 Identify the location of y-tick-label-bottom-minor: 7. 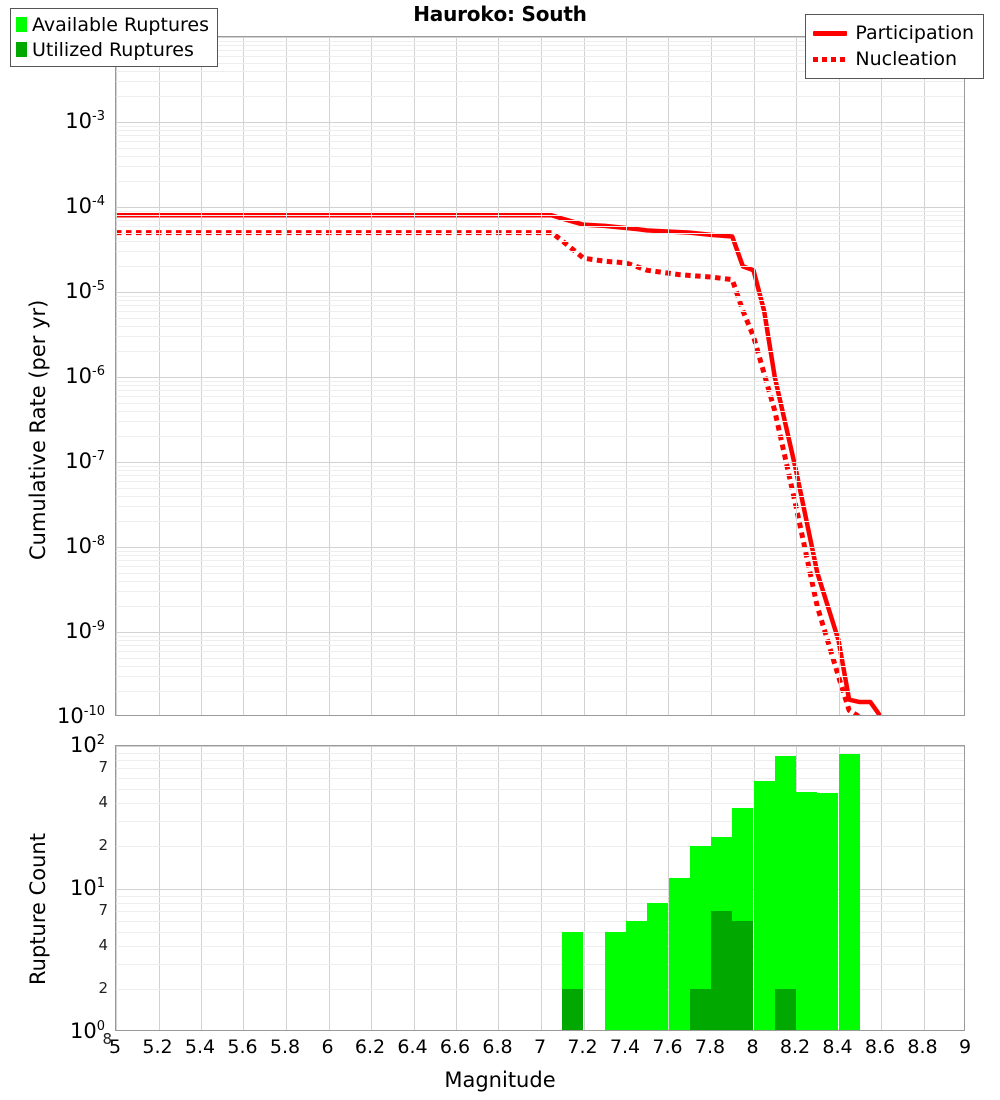
(103, 767).